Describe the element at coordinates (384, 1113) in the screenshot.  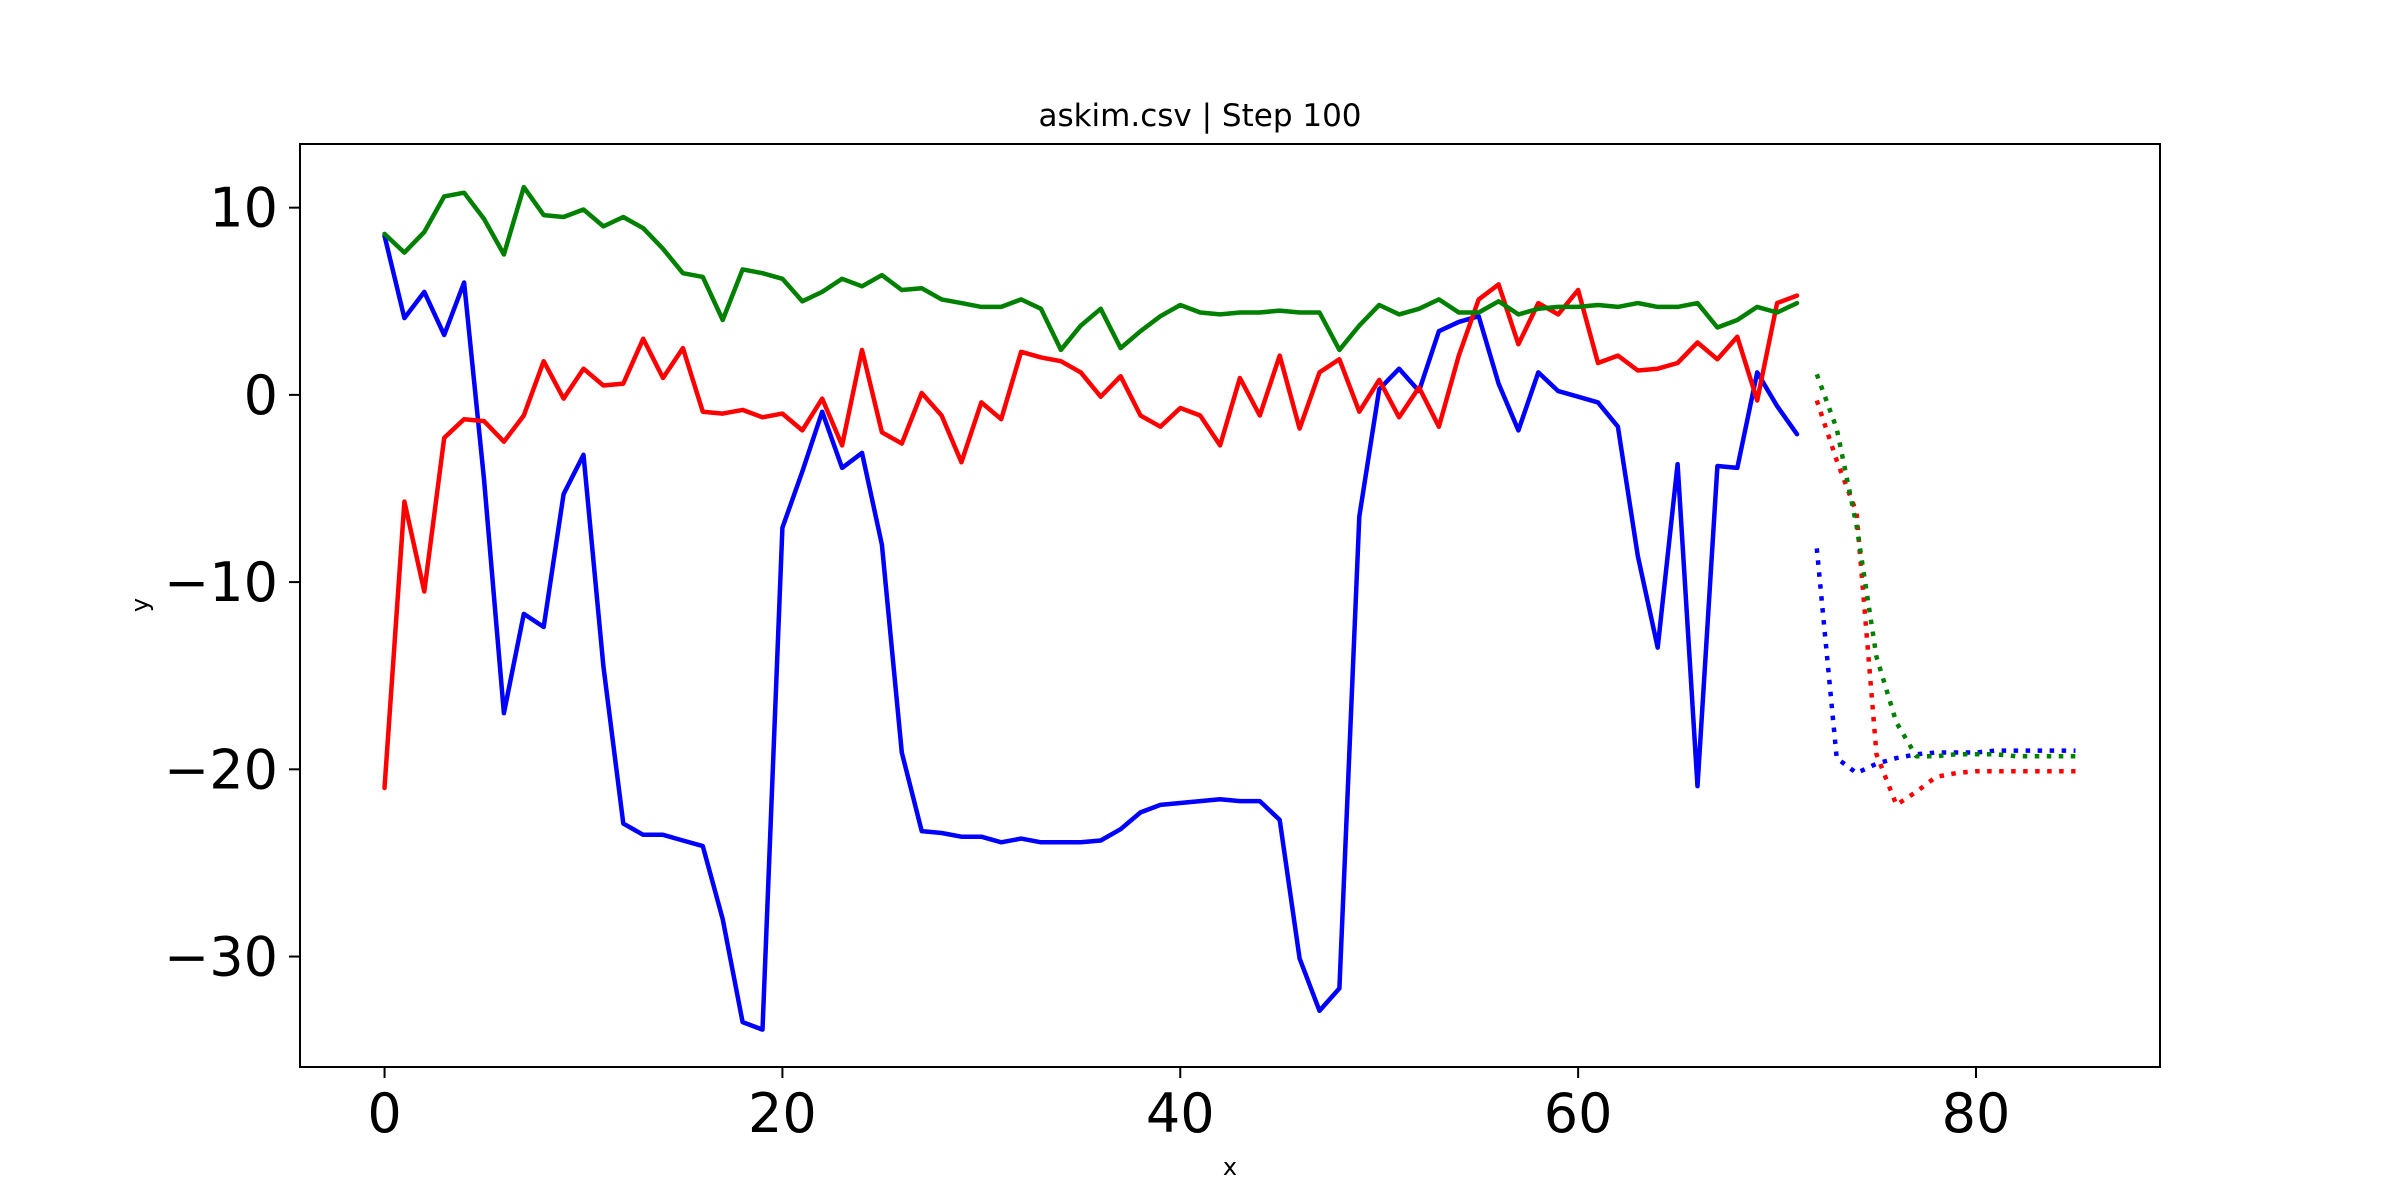
I see `x-tick-label: 0` at that location.